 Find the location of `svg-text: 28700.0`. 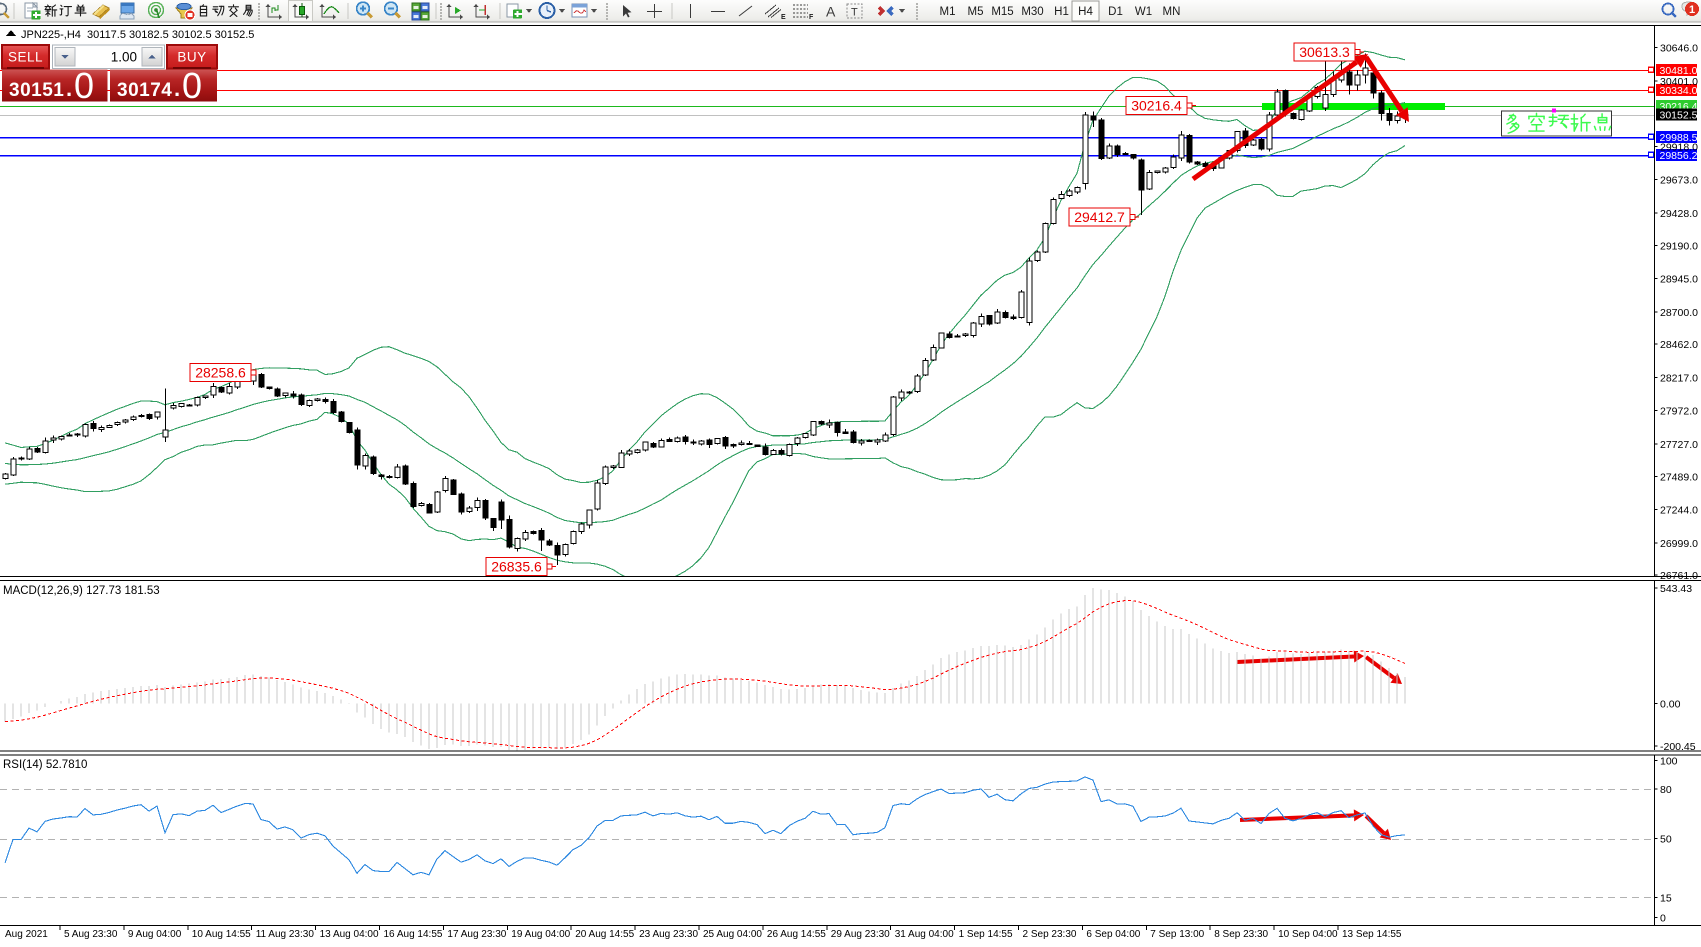

svg-text: 28700.0 is located at coordinates (1679, 313).